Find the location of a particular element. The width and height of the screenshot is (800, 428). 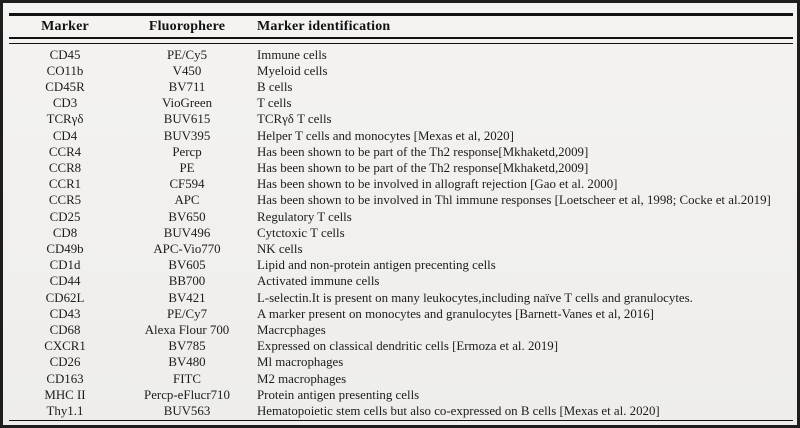

marker-cell: CD3 is located at coordinates (65, 103).